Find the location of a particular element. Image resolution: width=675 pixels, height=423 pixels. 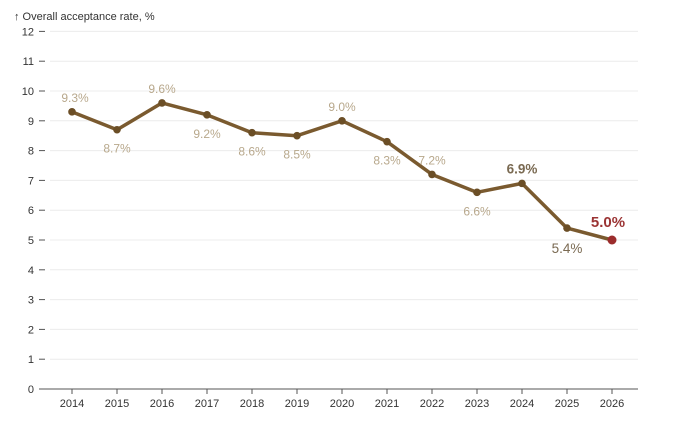

x-tick-label: 2018 is located at coordinates (252, 404).